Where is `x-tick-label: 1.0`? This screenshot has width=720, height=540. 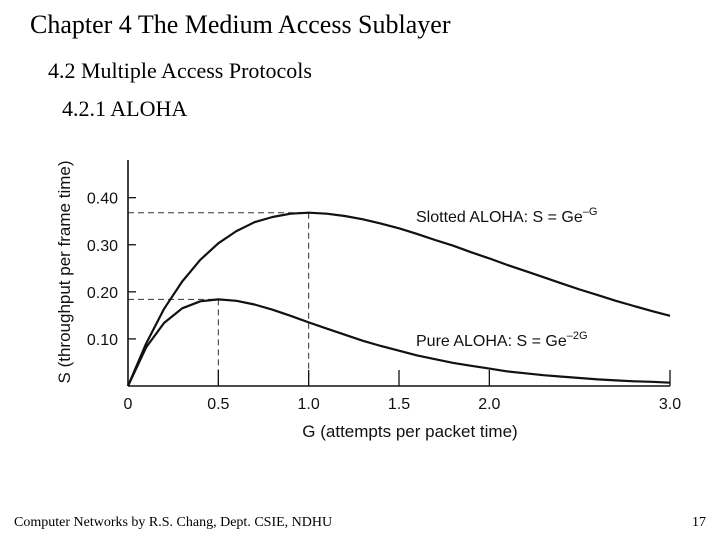
x-tick-label: 1.0 is located at coordinates (309, 404).